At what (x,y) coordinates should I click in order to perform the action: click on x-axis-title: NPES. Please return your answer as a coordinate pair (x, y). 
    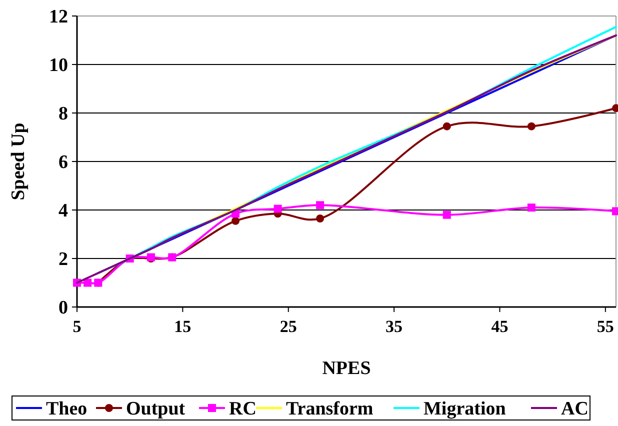
    Looking at the image, I should click on (346, 368).